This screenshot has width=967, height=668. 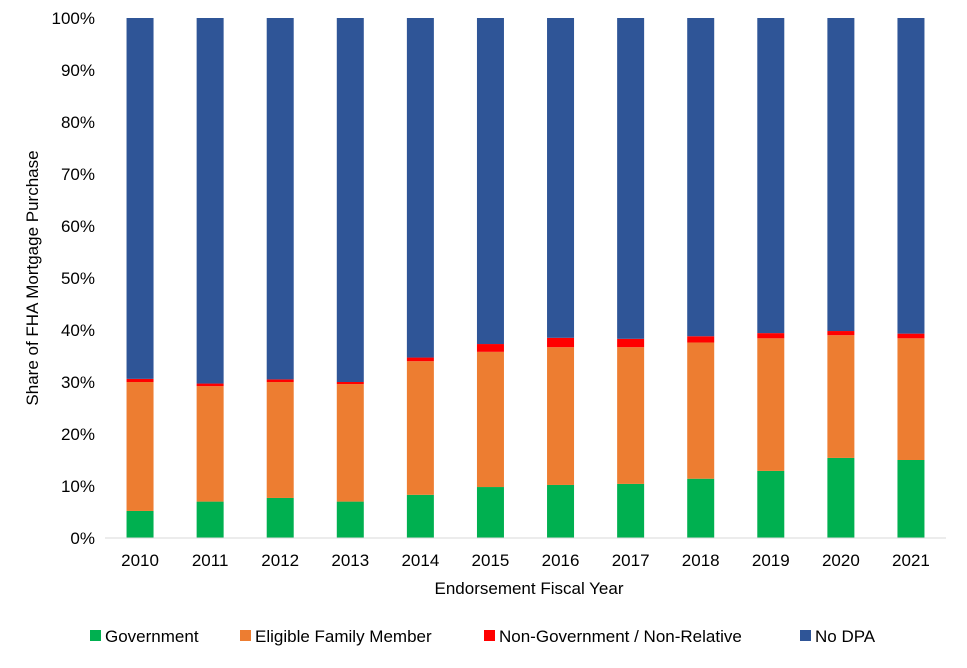 What do you see at coordinates (78, 174) in the screenshot?
I see `y-tick-label: 70%` at bounding box center [78, 174].